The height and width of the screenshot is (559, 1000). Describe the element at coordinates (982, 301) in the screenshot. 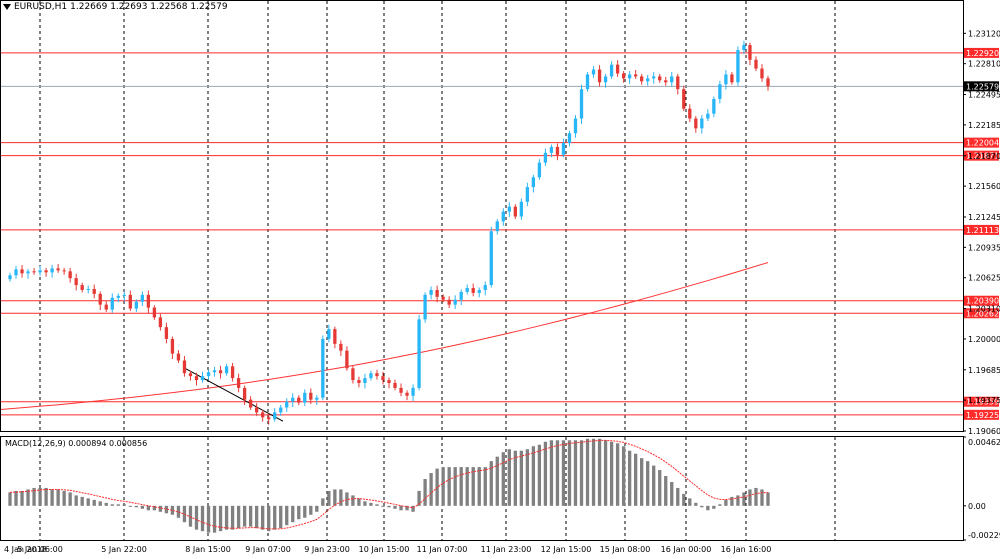

I see `level-label: 1.20390` at that location.